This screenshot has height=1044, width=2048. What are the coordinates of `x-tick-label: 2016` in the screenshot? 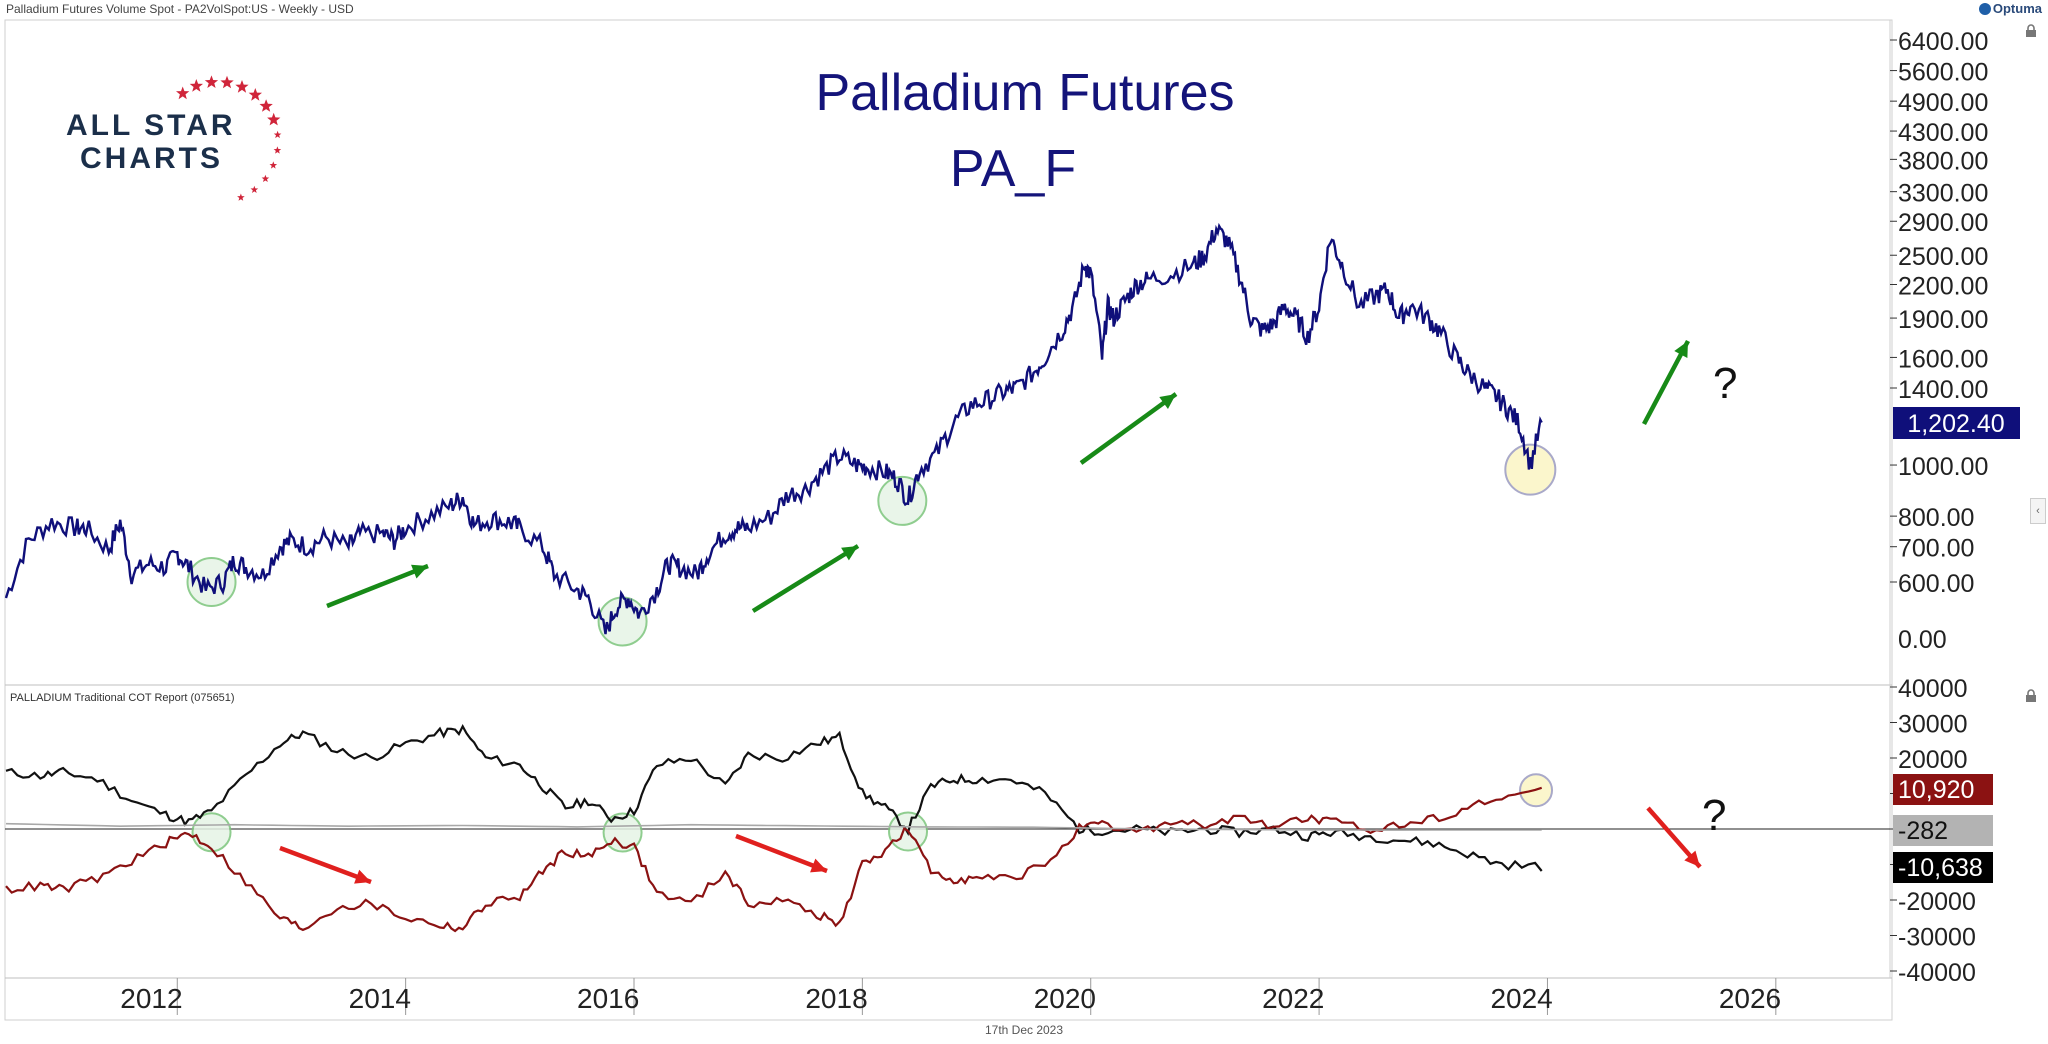 It's located at (608, 998).